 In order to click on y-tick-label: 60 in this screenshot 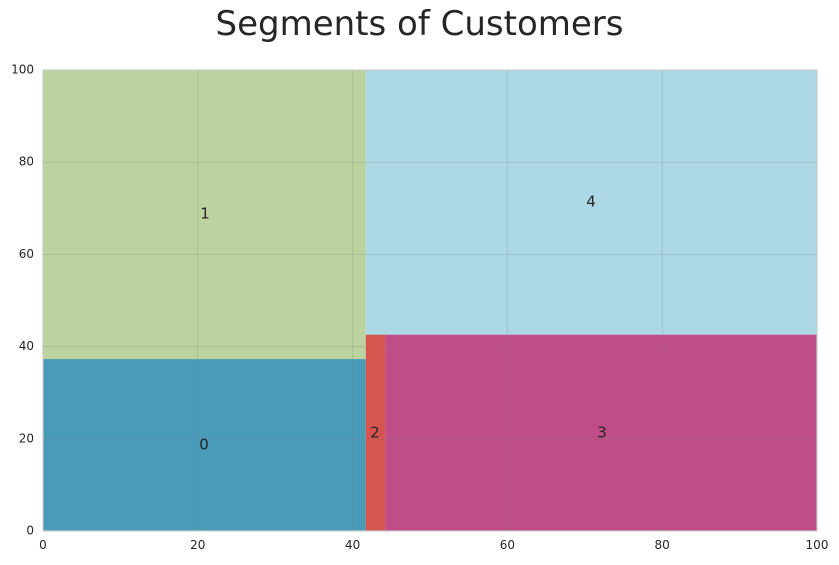, I will do `click(26, 254)`.